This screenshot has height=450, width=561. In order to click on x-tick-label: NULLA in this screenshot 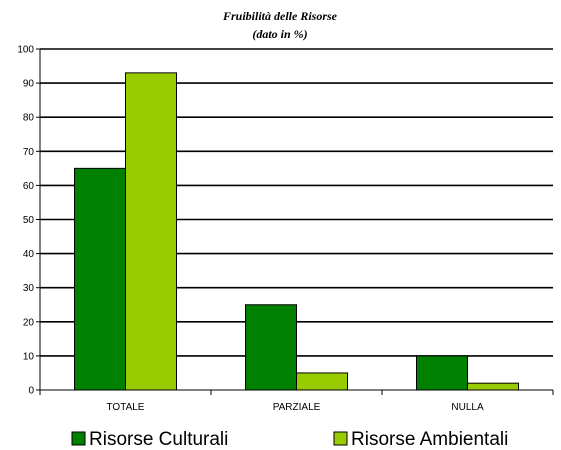, I will do `click(467, 407)`.